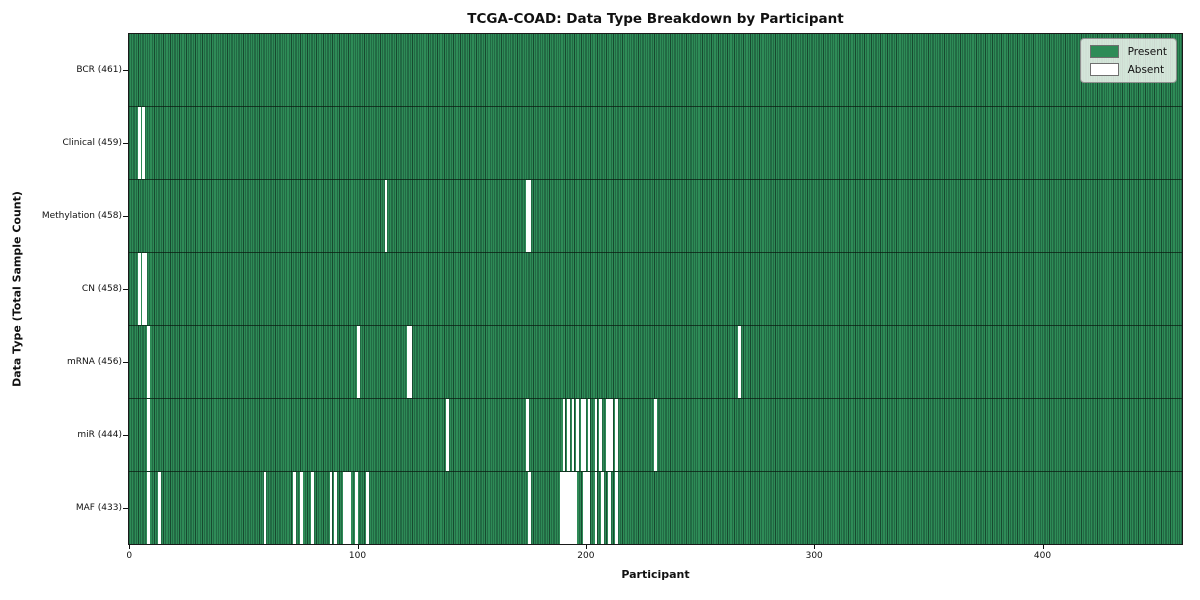 The width and height of the screenshot is (1200, 600). What do you see at coordinates (92, 142) in the screenshot?
I see `y-tick-label-Clinical: Clinical (459)` at bounding box center [92, 142].